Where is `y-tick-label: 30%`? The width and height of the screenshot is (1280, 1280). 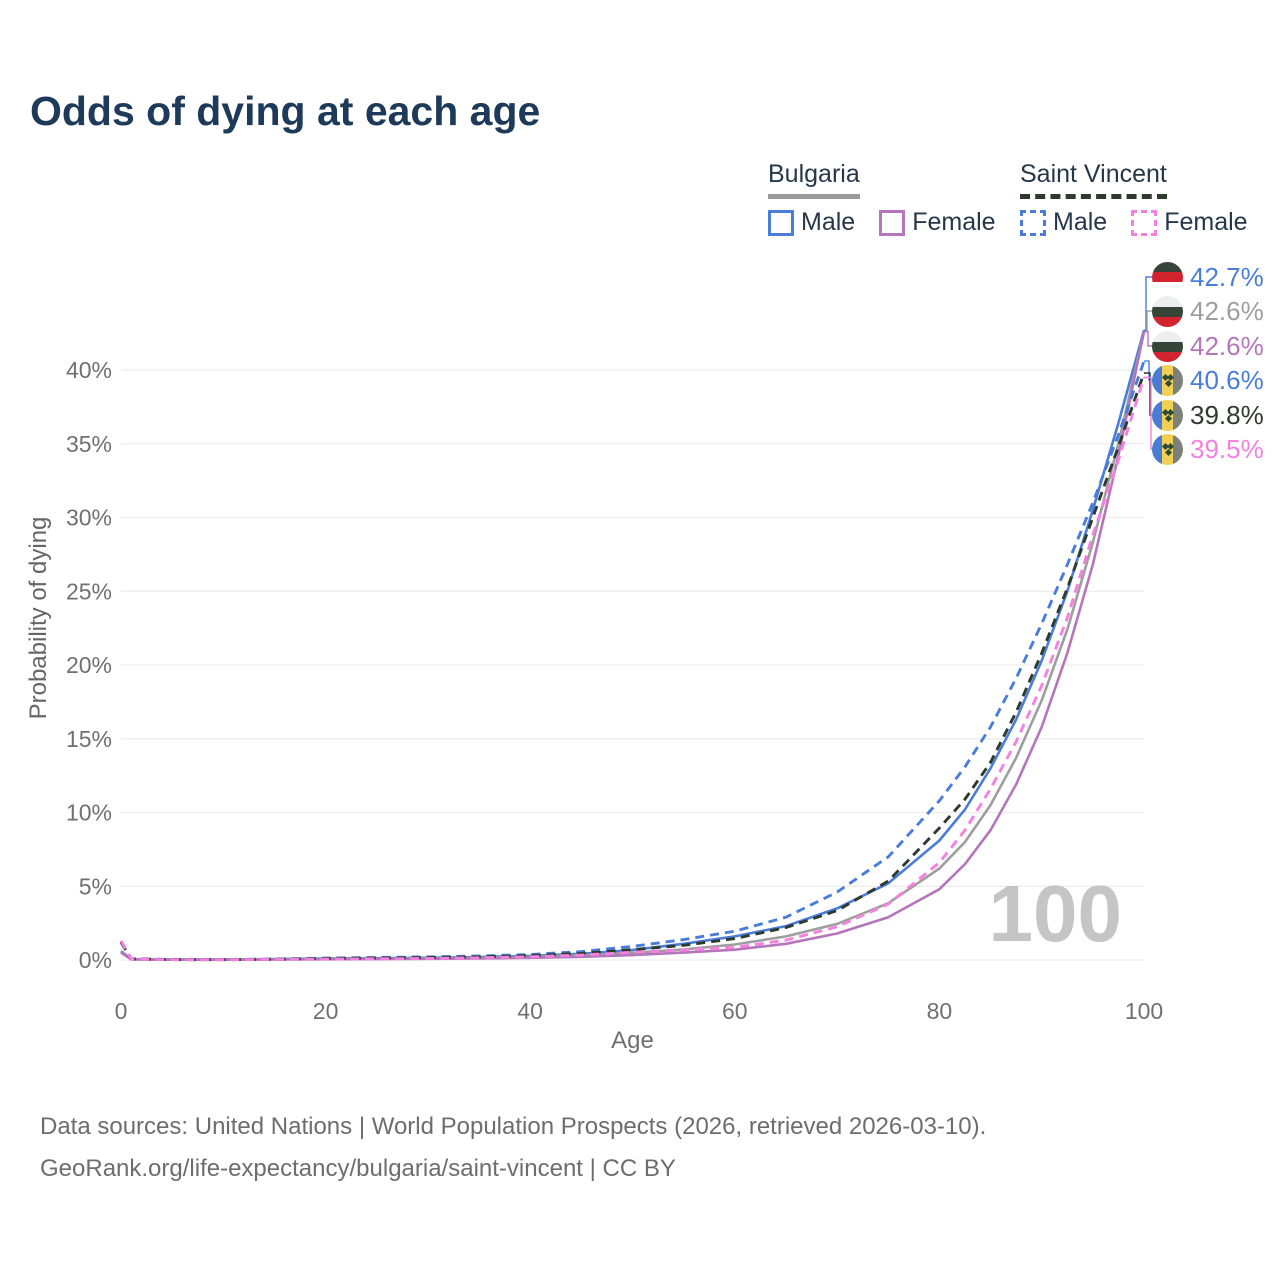
y-tick-label: 30% is located at coordinates (89, 518).